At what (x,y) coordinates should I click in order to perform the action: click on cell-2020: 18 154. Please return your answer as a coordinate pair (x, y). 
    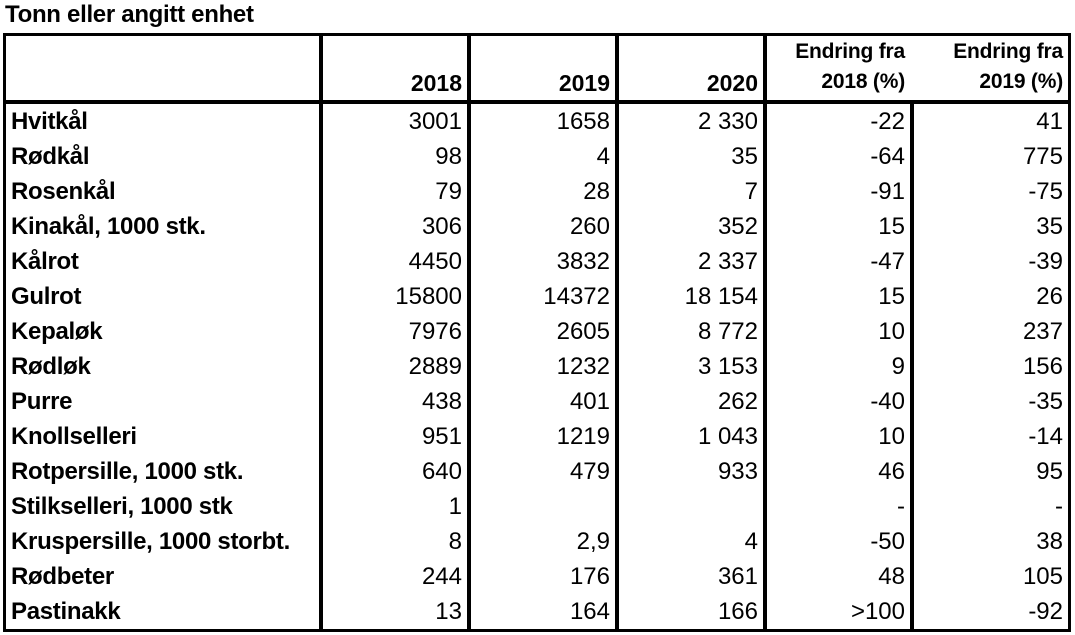
    Looking at the image, I should click on (689, 296).